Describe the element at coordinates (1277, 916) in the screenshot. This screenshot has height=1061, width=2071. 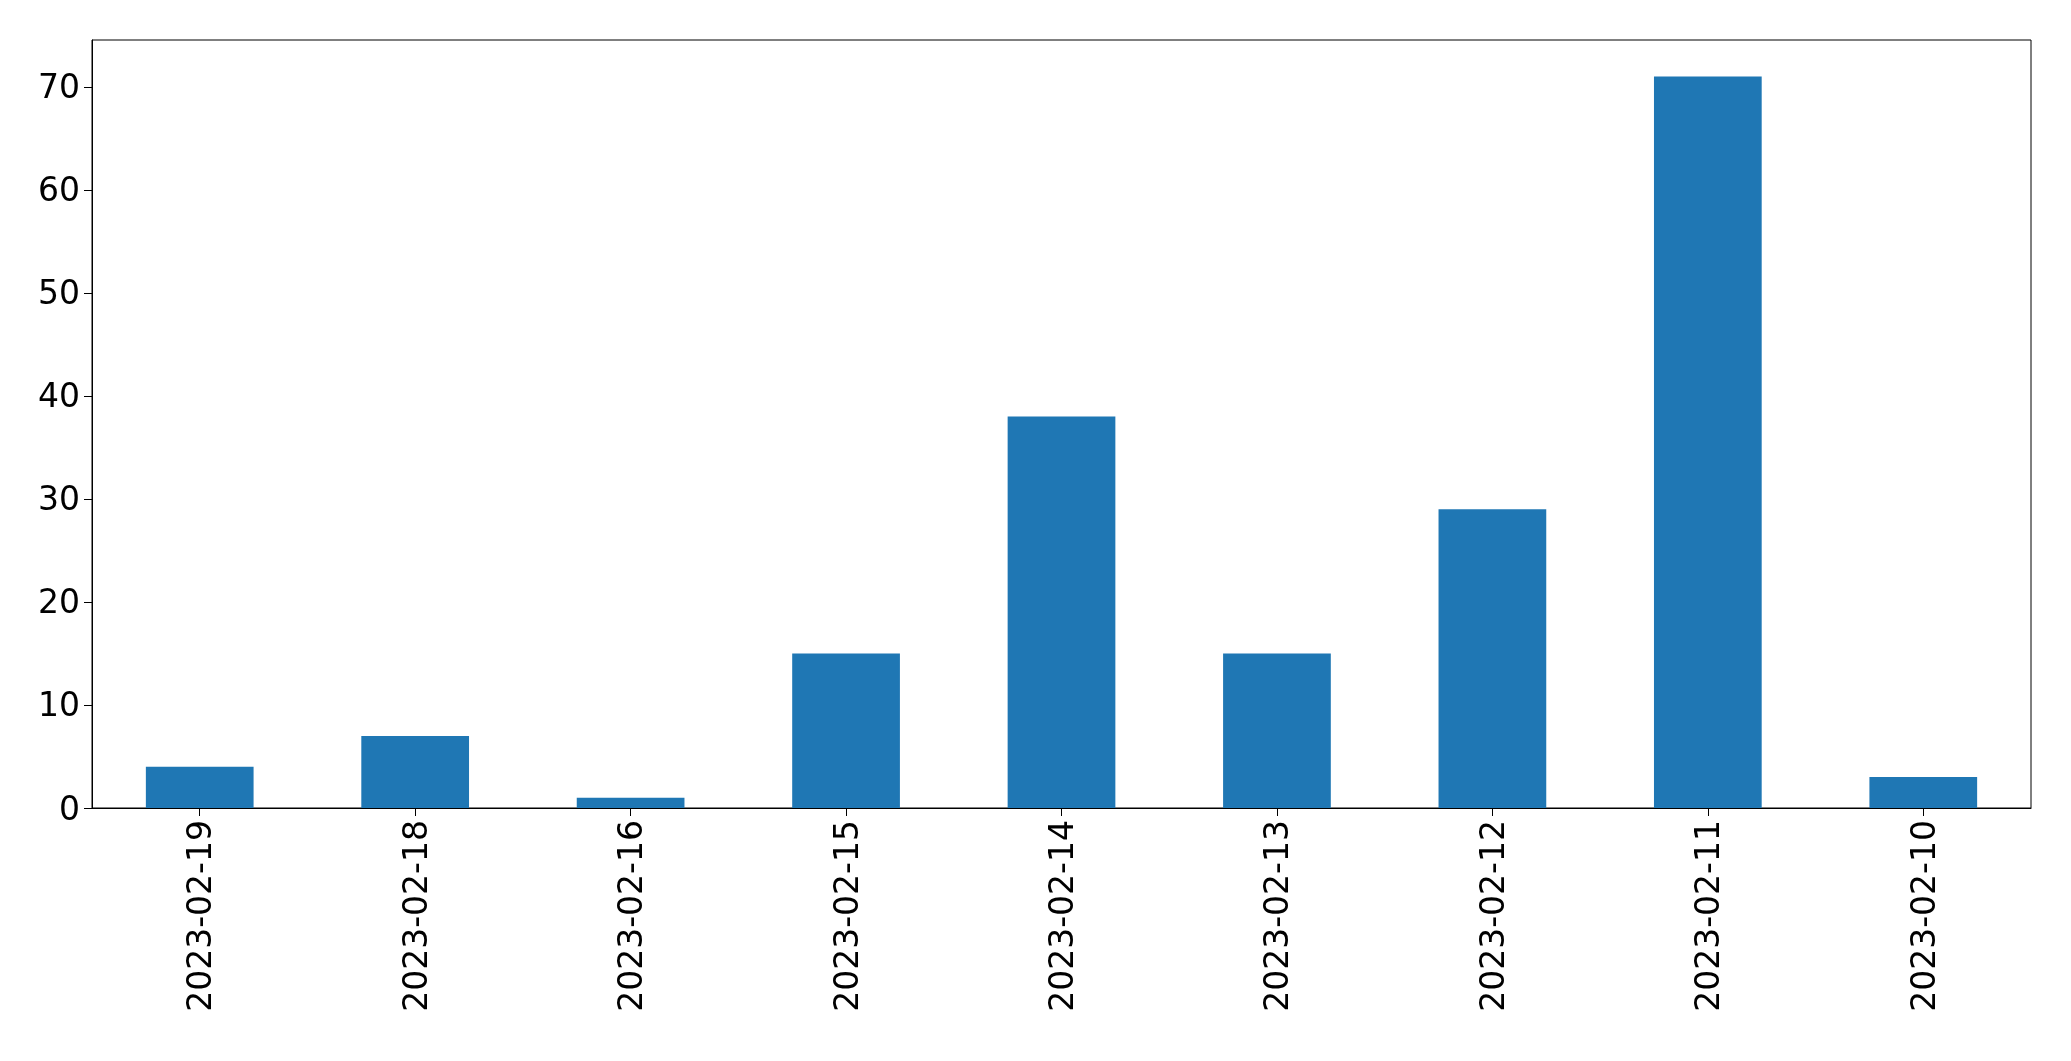
I see `x-tick-label: 2023-02-13` at that location.